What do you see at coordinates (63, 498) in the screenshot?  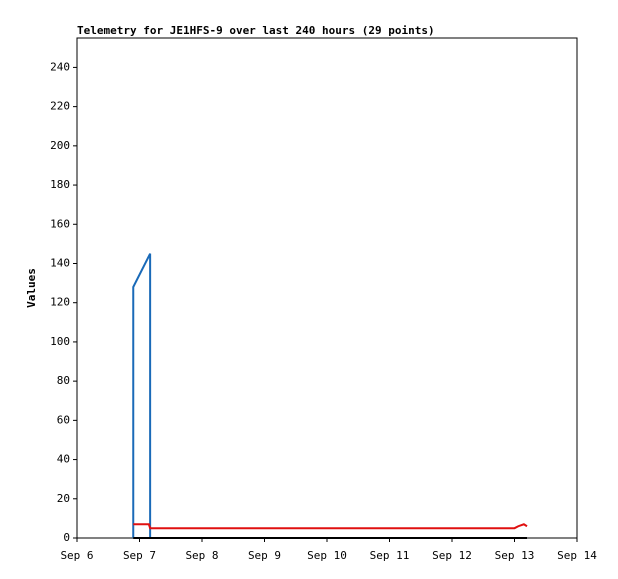 I see `y-tick-label: 20` at bounding box center [63, 498].